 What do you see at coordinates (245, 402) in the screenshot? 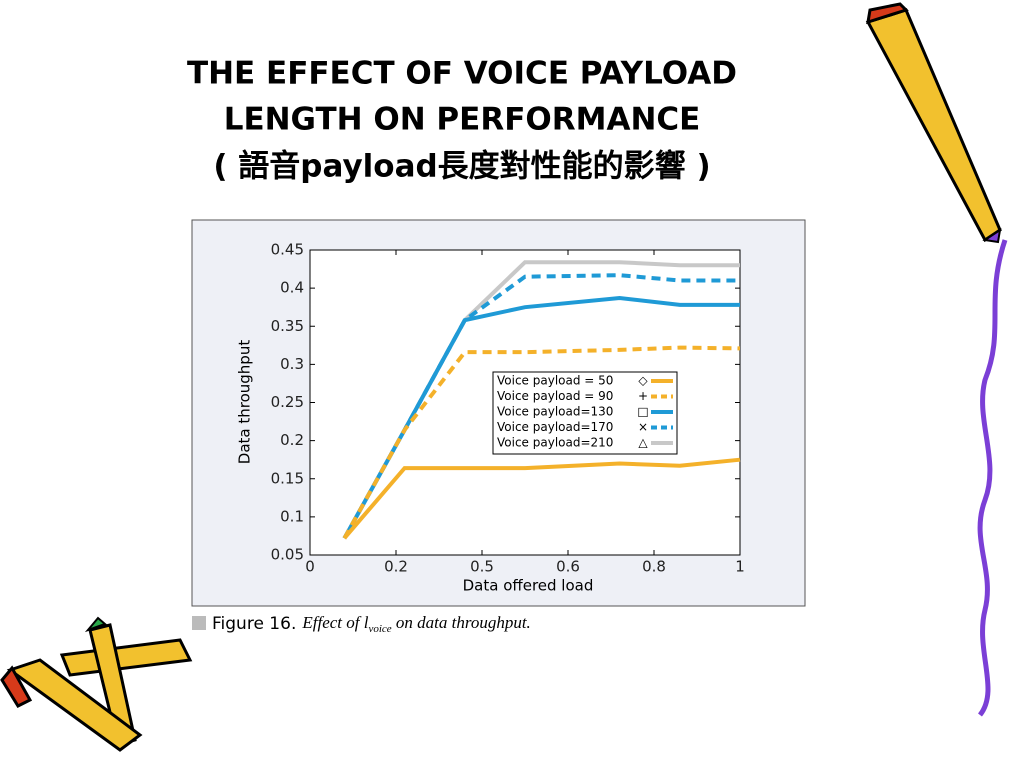
I see `y-axis-label: Data throughput` at bounding box center [245, 402].